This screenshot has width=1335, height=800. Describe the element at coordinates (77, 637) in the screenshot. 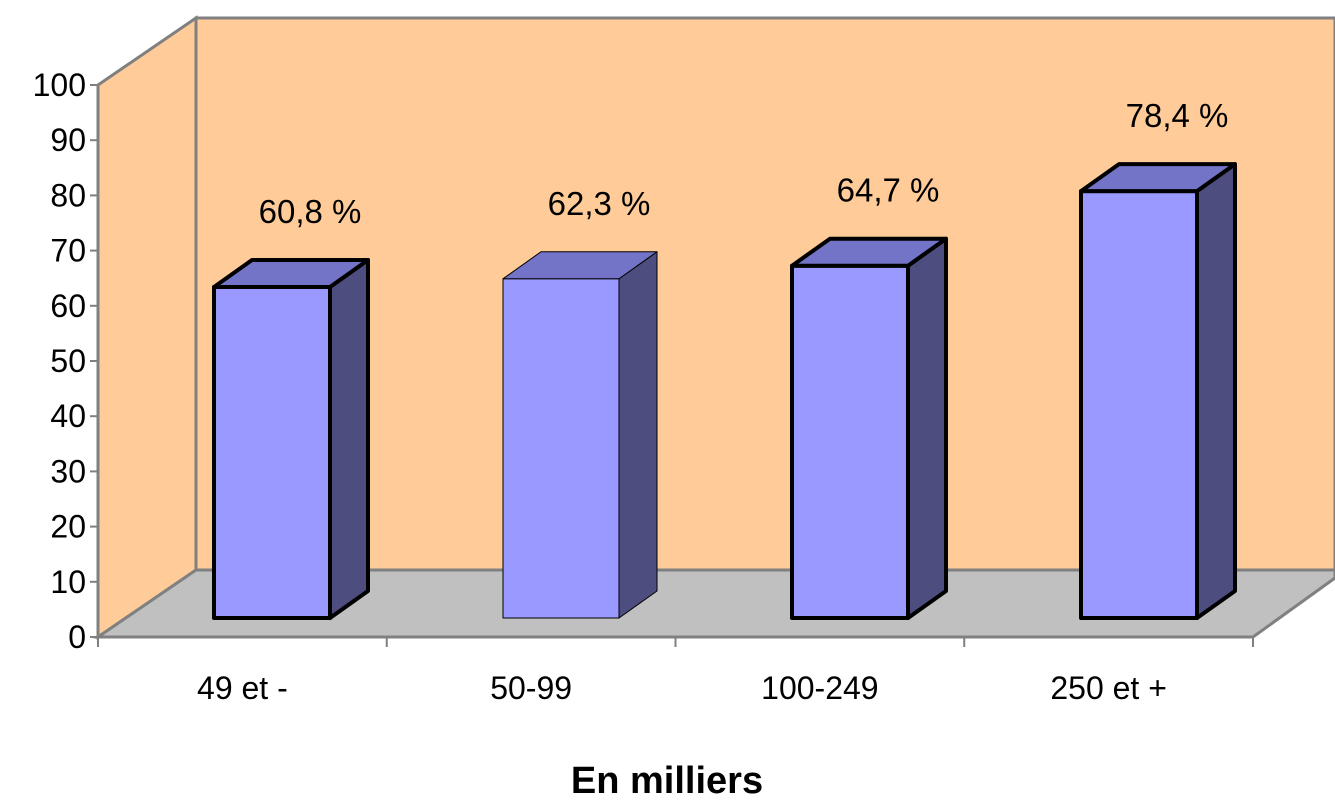

I see `y-tick-label: 0` at that location.